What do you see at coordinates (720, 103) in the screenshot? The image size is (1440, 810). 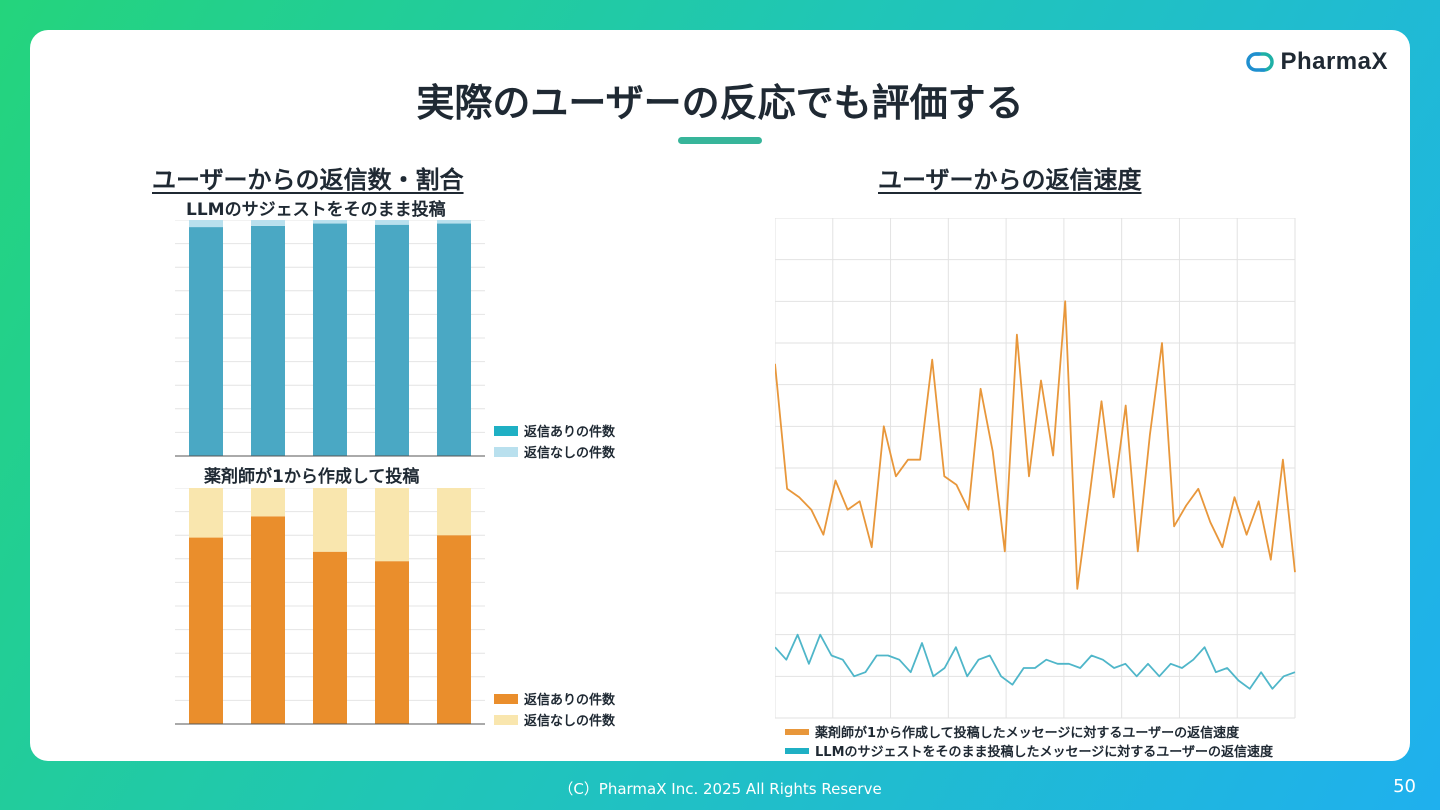 I see `page-title: 実際のユーザーの反応でも評価する` at bounding box center [720, 103].